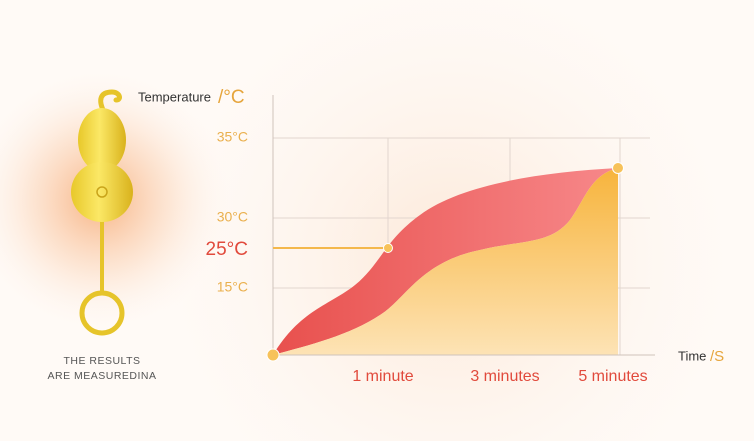 The height and width of the screenshot is (441, 754). I want to click on y-axis-label: Temperature, so click(174, 96).